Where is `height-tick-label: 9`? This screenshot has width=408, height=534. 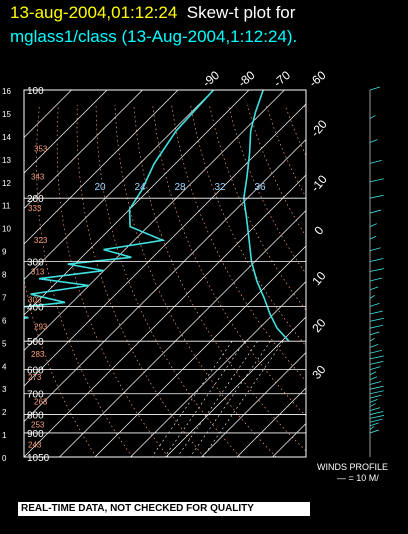 height-tick-label: 9 is located at coordinates (4, 252).